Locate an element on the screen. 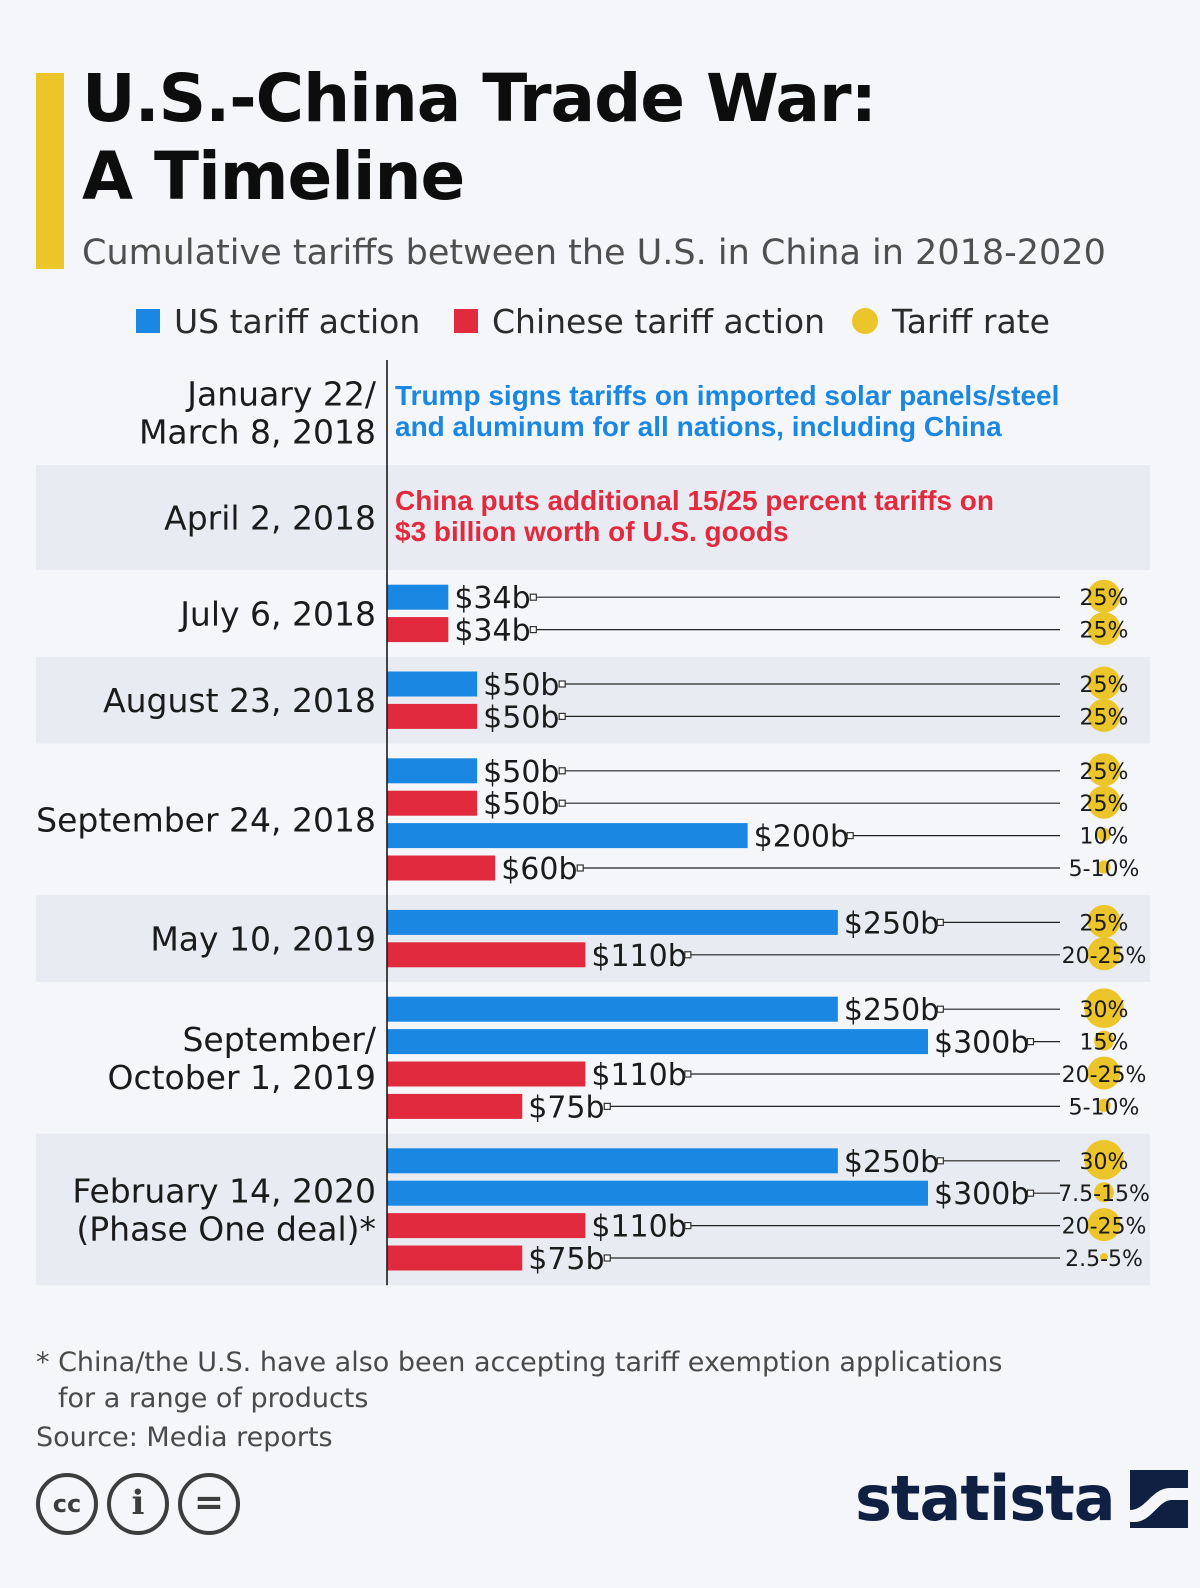 Image resolution: width=1200 pixels, height=1588 pixels. legend-swatch-us is located at coordinates (148, 320).